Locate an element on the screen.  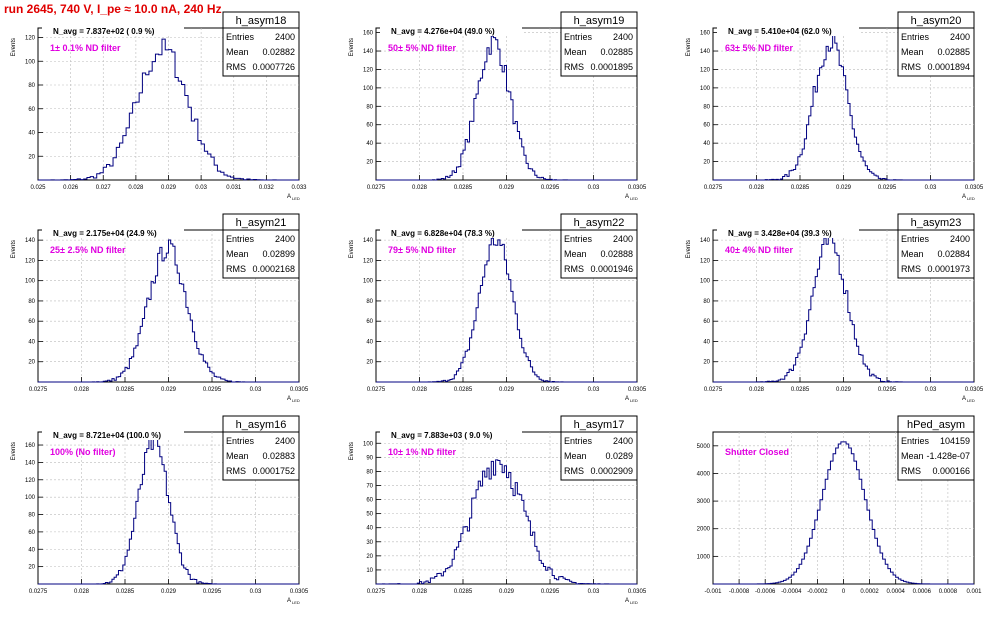
y-tick-label: 140 is located at coordinates (368, 52).